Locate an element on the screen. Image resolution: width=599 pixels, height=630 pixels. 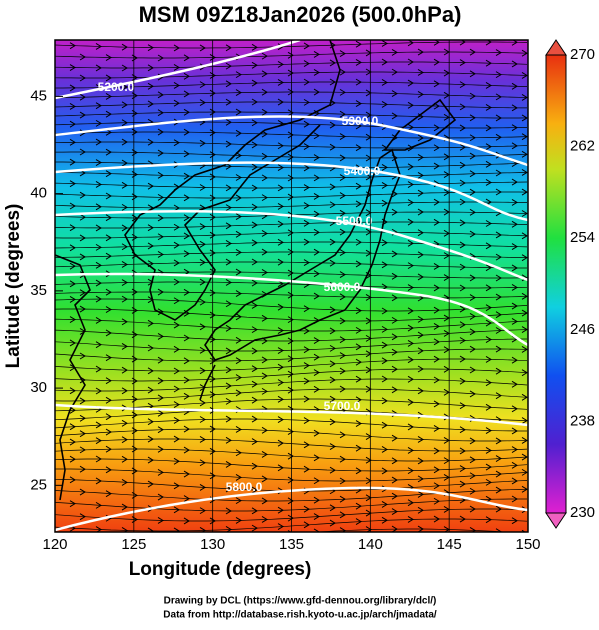
colorbar-min-triangle is located at coordinates (556, 520).